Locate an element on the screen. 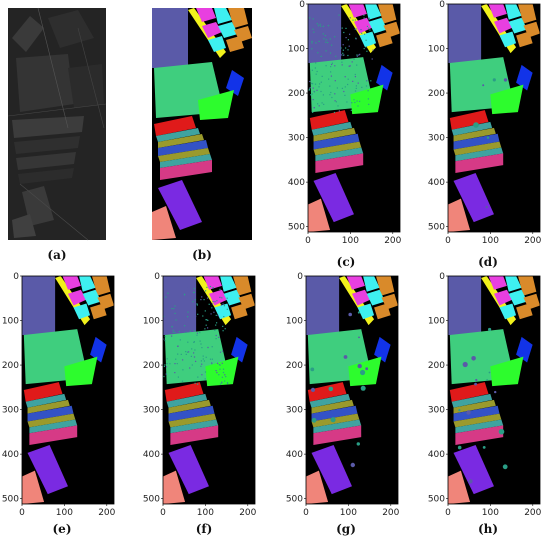 The height and width of the screenshot is (540, 550). classification-map-e-y-tick-label: 300 is located at coordinates (10, 411).